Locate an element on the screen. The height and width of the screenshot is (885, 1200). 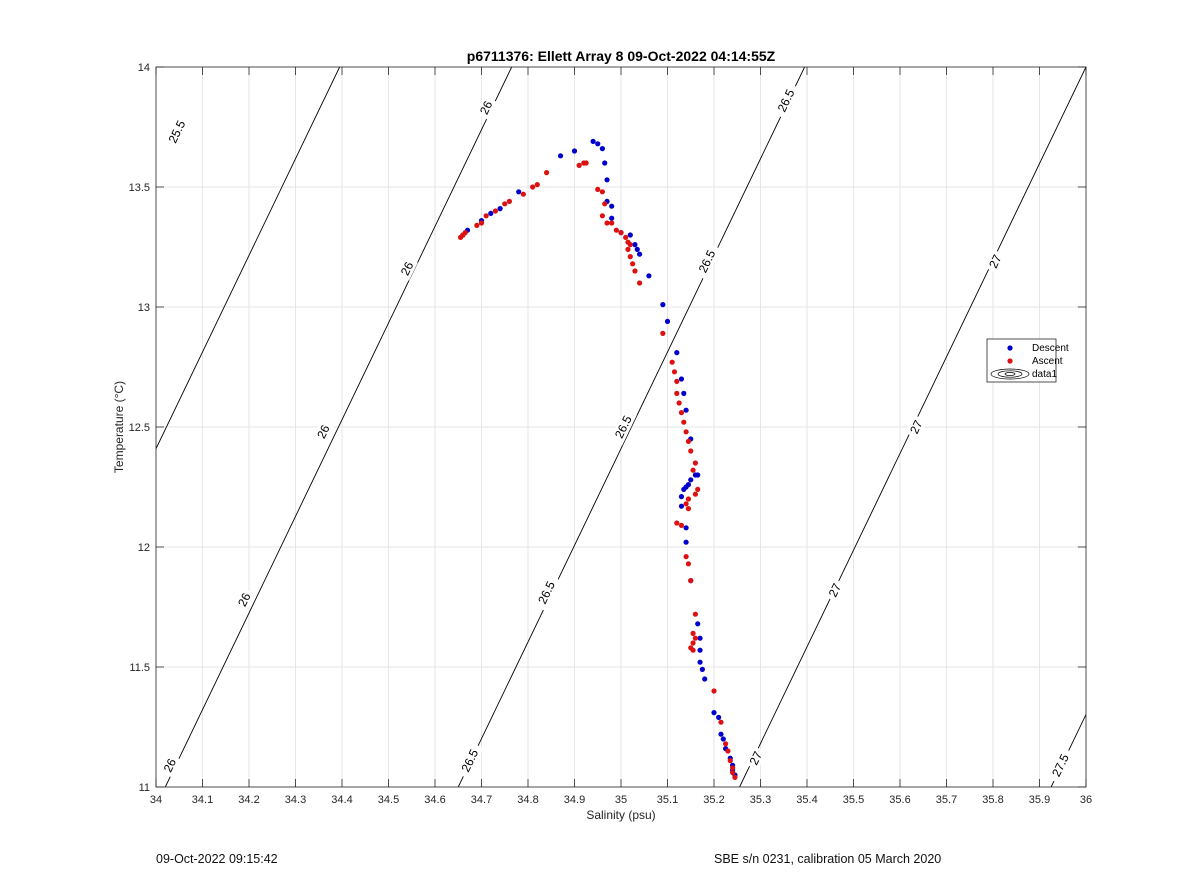
density-contour-label: 27 is located at coordinates (995, 261).